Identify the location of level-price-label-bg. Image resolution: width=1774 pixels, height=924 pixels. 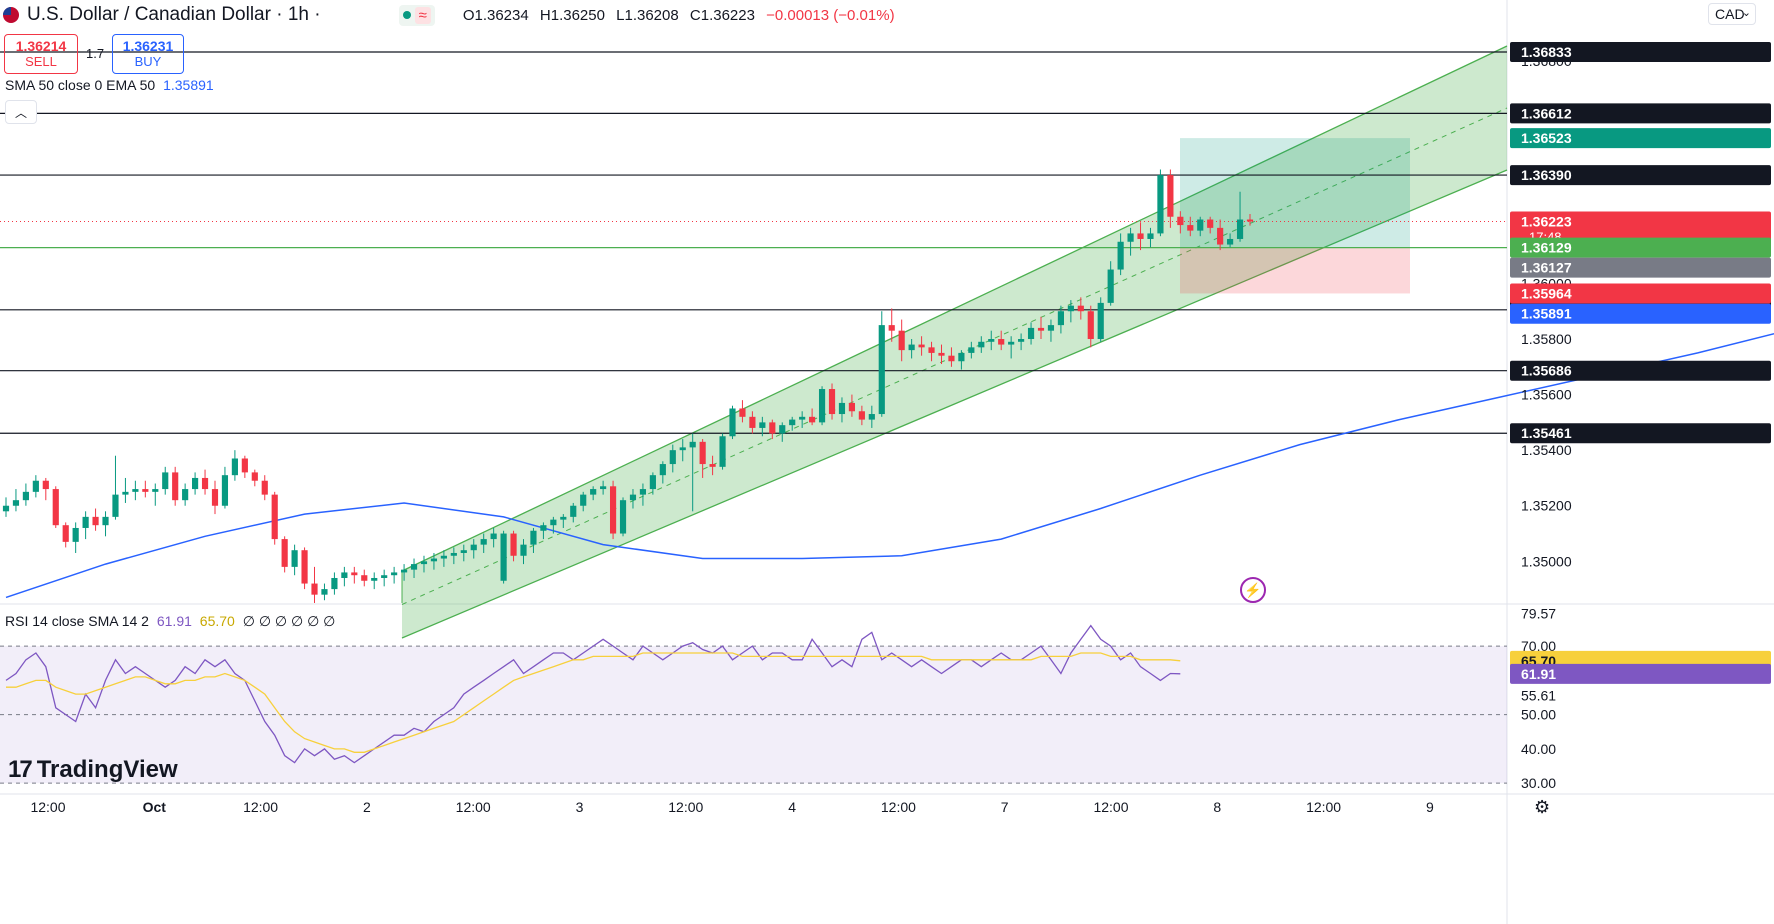
(1640, 175).